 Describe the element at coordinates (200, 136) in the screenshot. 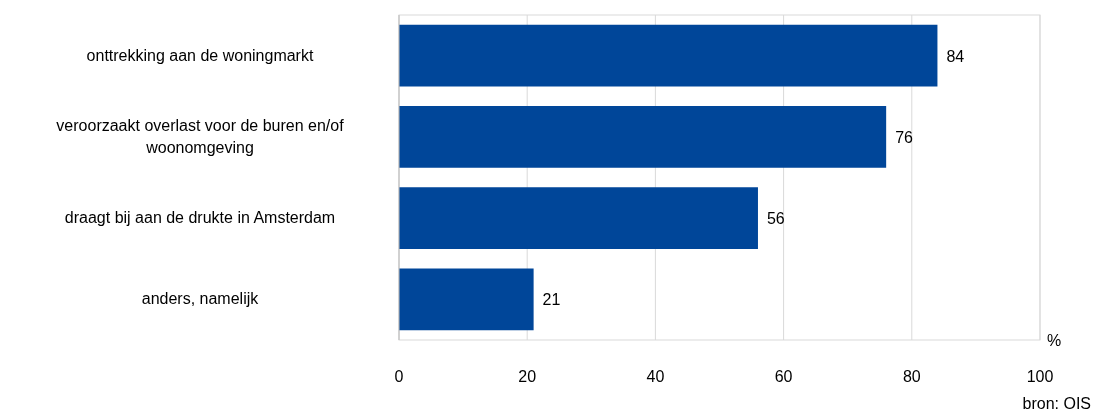

I see `y-tick-label: veroorzaakt overlast voor de buren en/of woonomgeving` at that location.